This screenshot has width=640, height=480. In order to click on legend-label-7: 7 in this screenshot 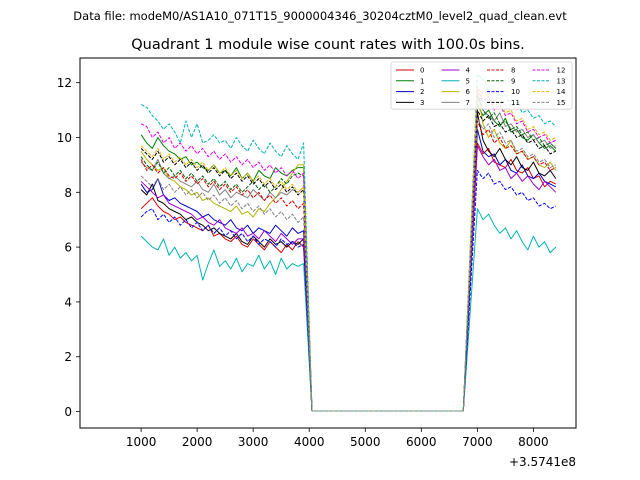, I will do `click(468, 103)`.